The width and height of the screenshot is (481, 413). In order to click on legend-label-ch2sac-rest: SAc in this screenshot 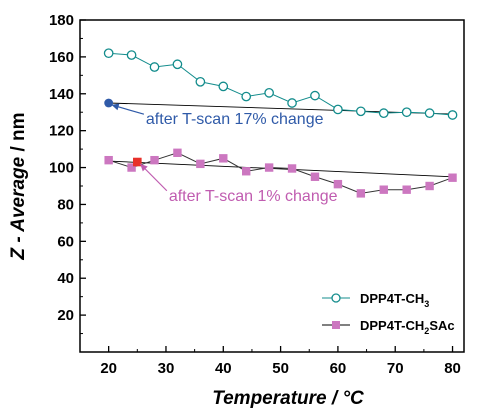, I will do `click(441, 325)`.